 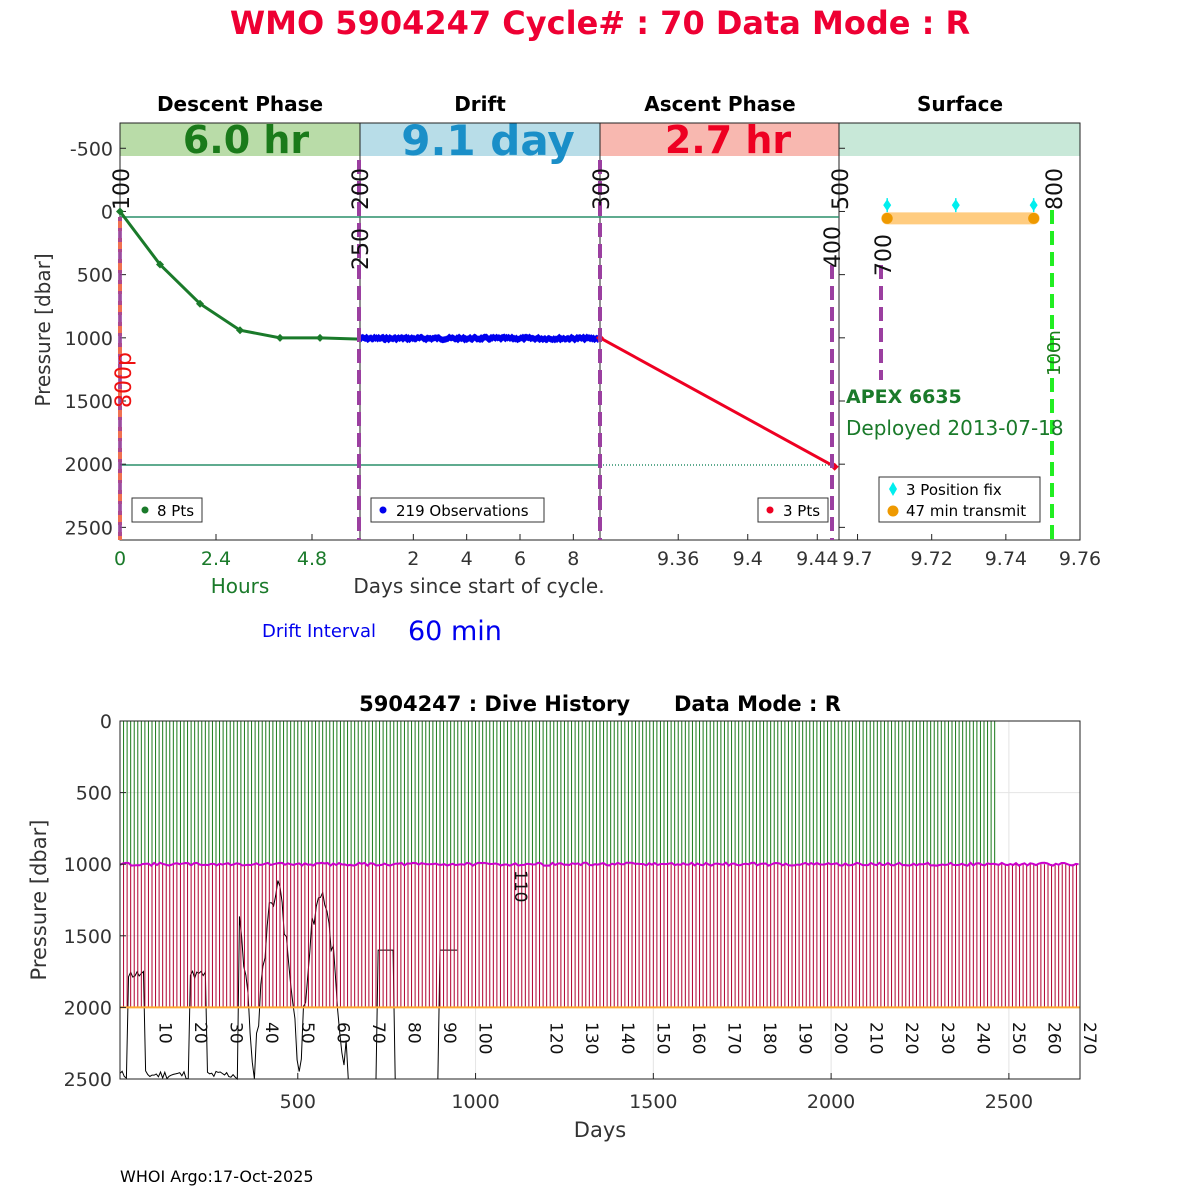 I want to click on history-cycle-label: 270, so click(x=1089, y=1038).